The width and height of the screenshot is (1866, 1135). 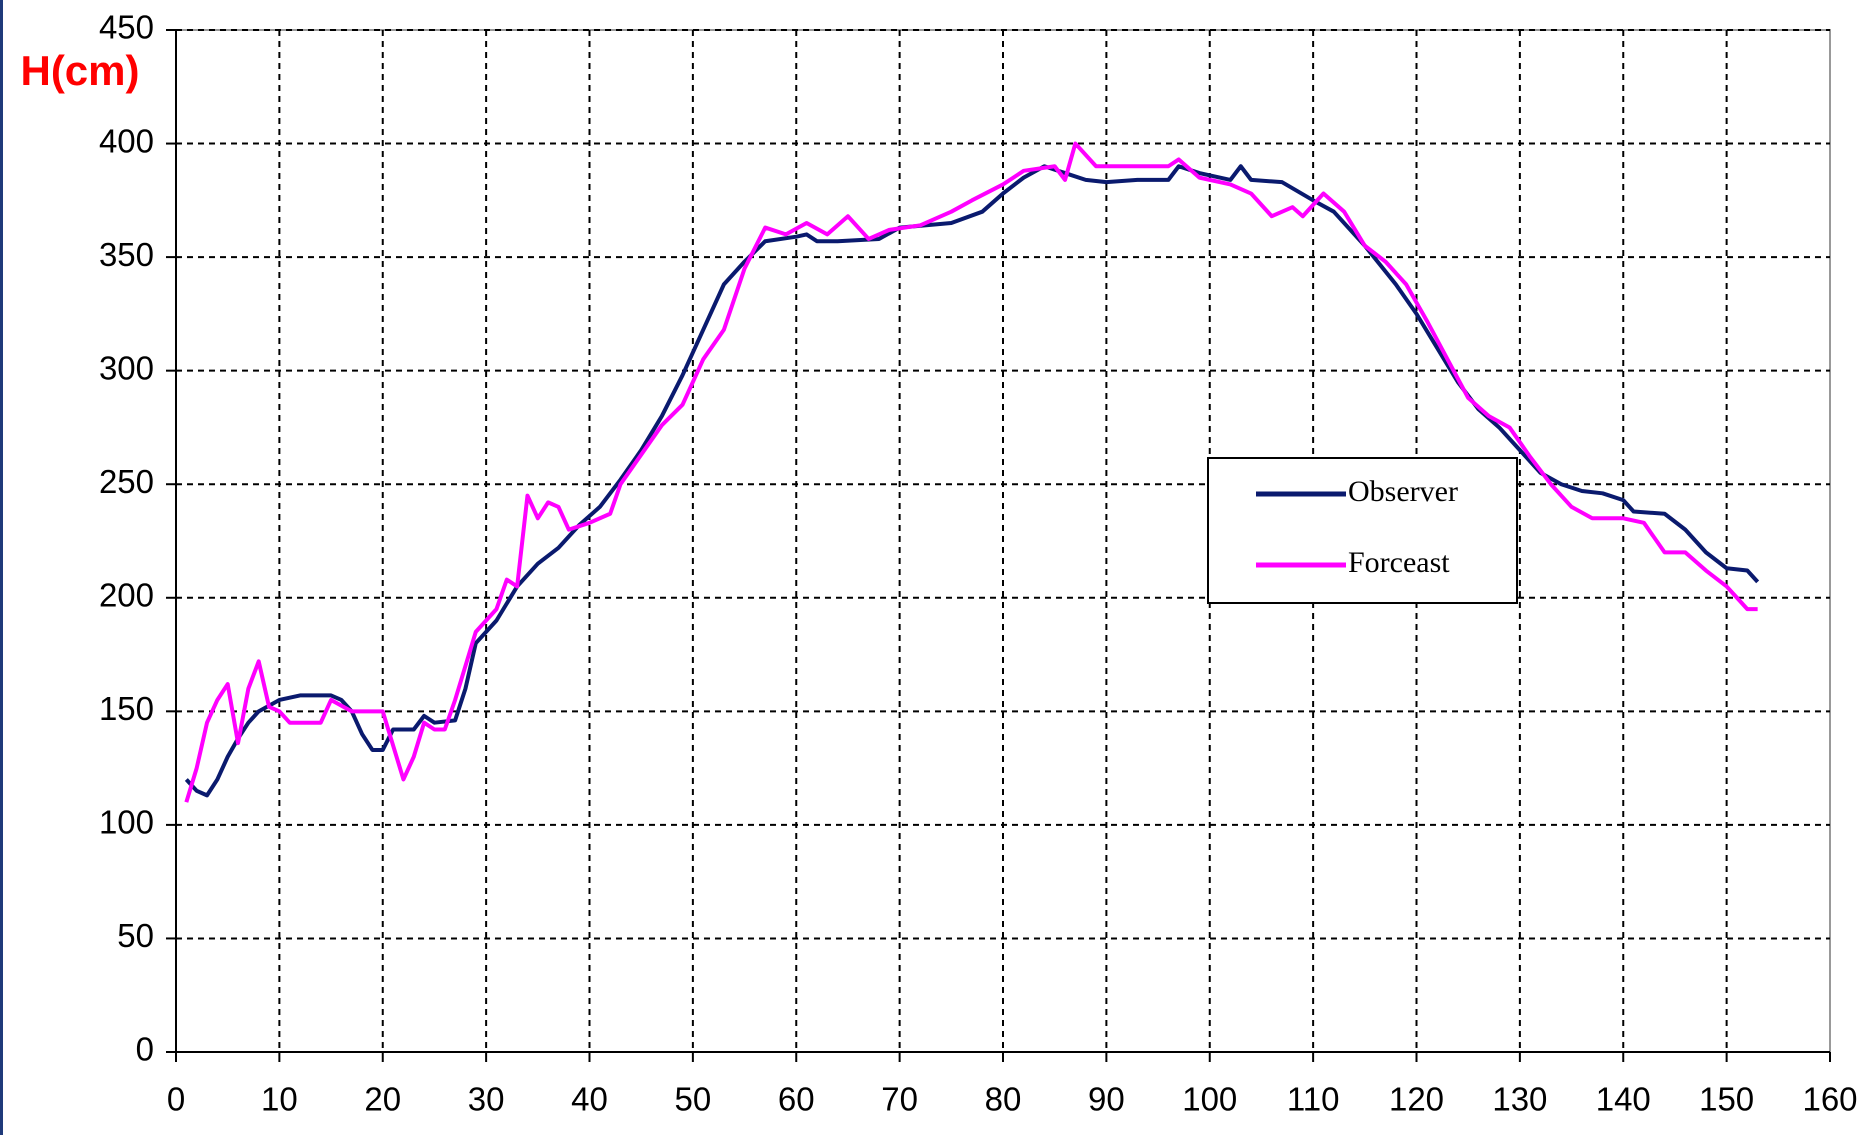 What do you see at coordinates (693, 1099) in the screenshot?
I see `x-tick-label: 50` at bounding box center [693, 1099].